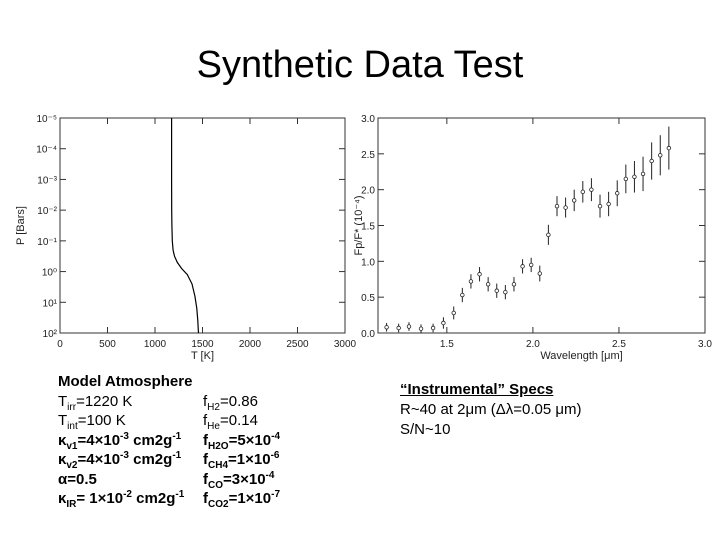 The image size is (720, 540). What do you see at coordinates (47, 180) in the screenshot?
I see `y-tick-label: 10⁻³` at bounding box center [47, 180].